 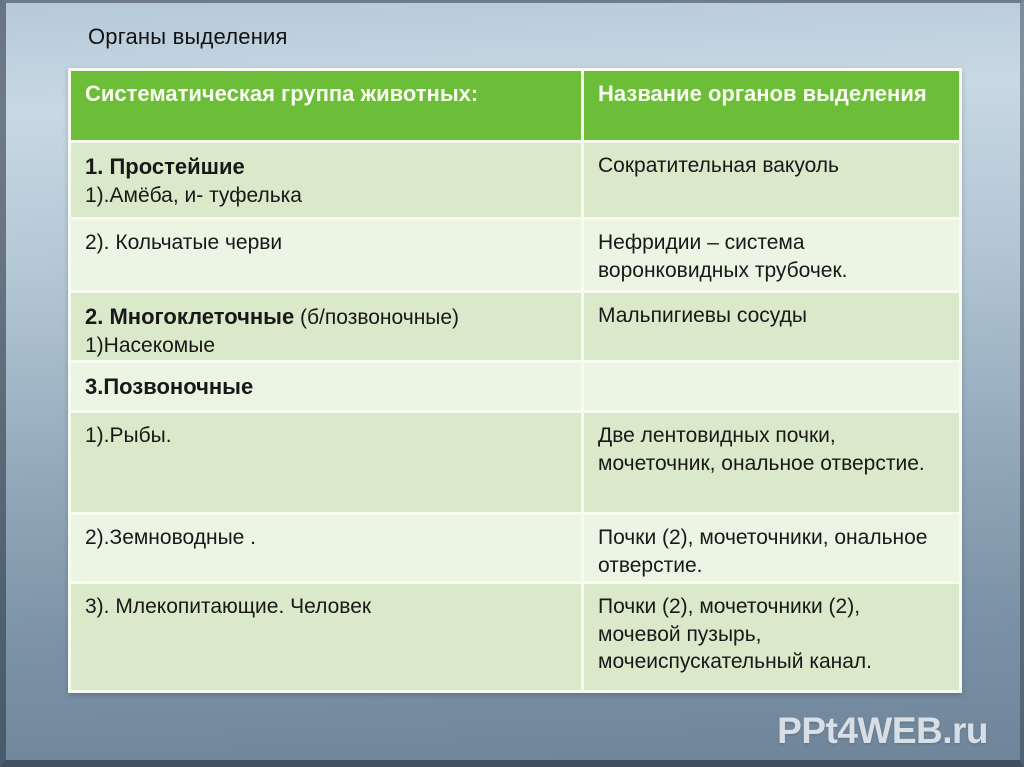 What do you see at coordinates (150, 345) in the screenshot?
I see `cell-text-line: 1)Насекомые` at bounding box center [150, 345].